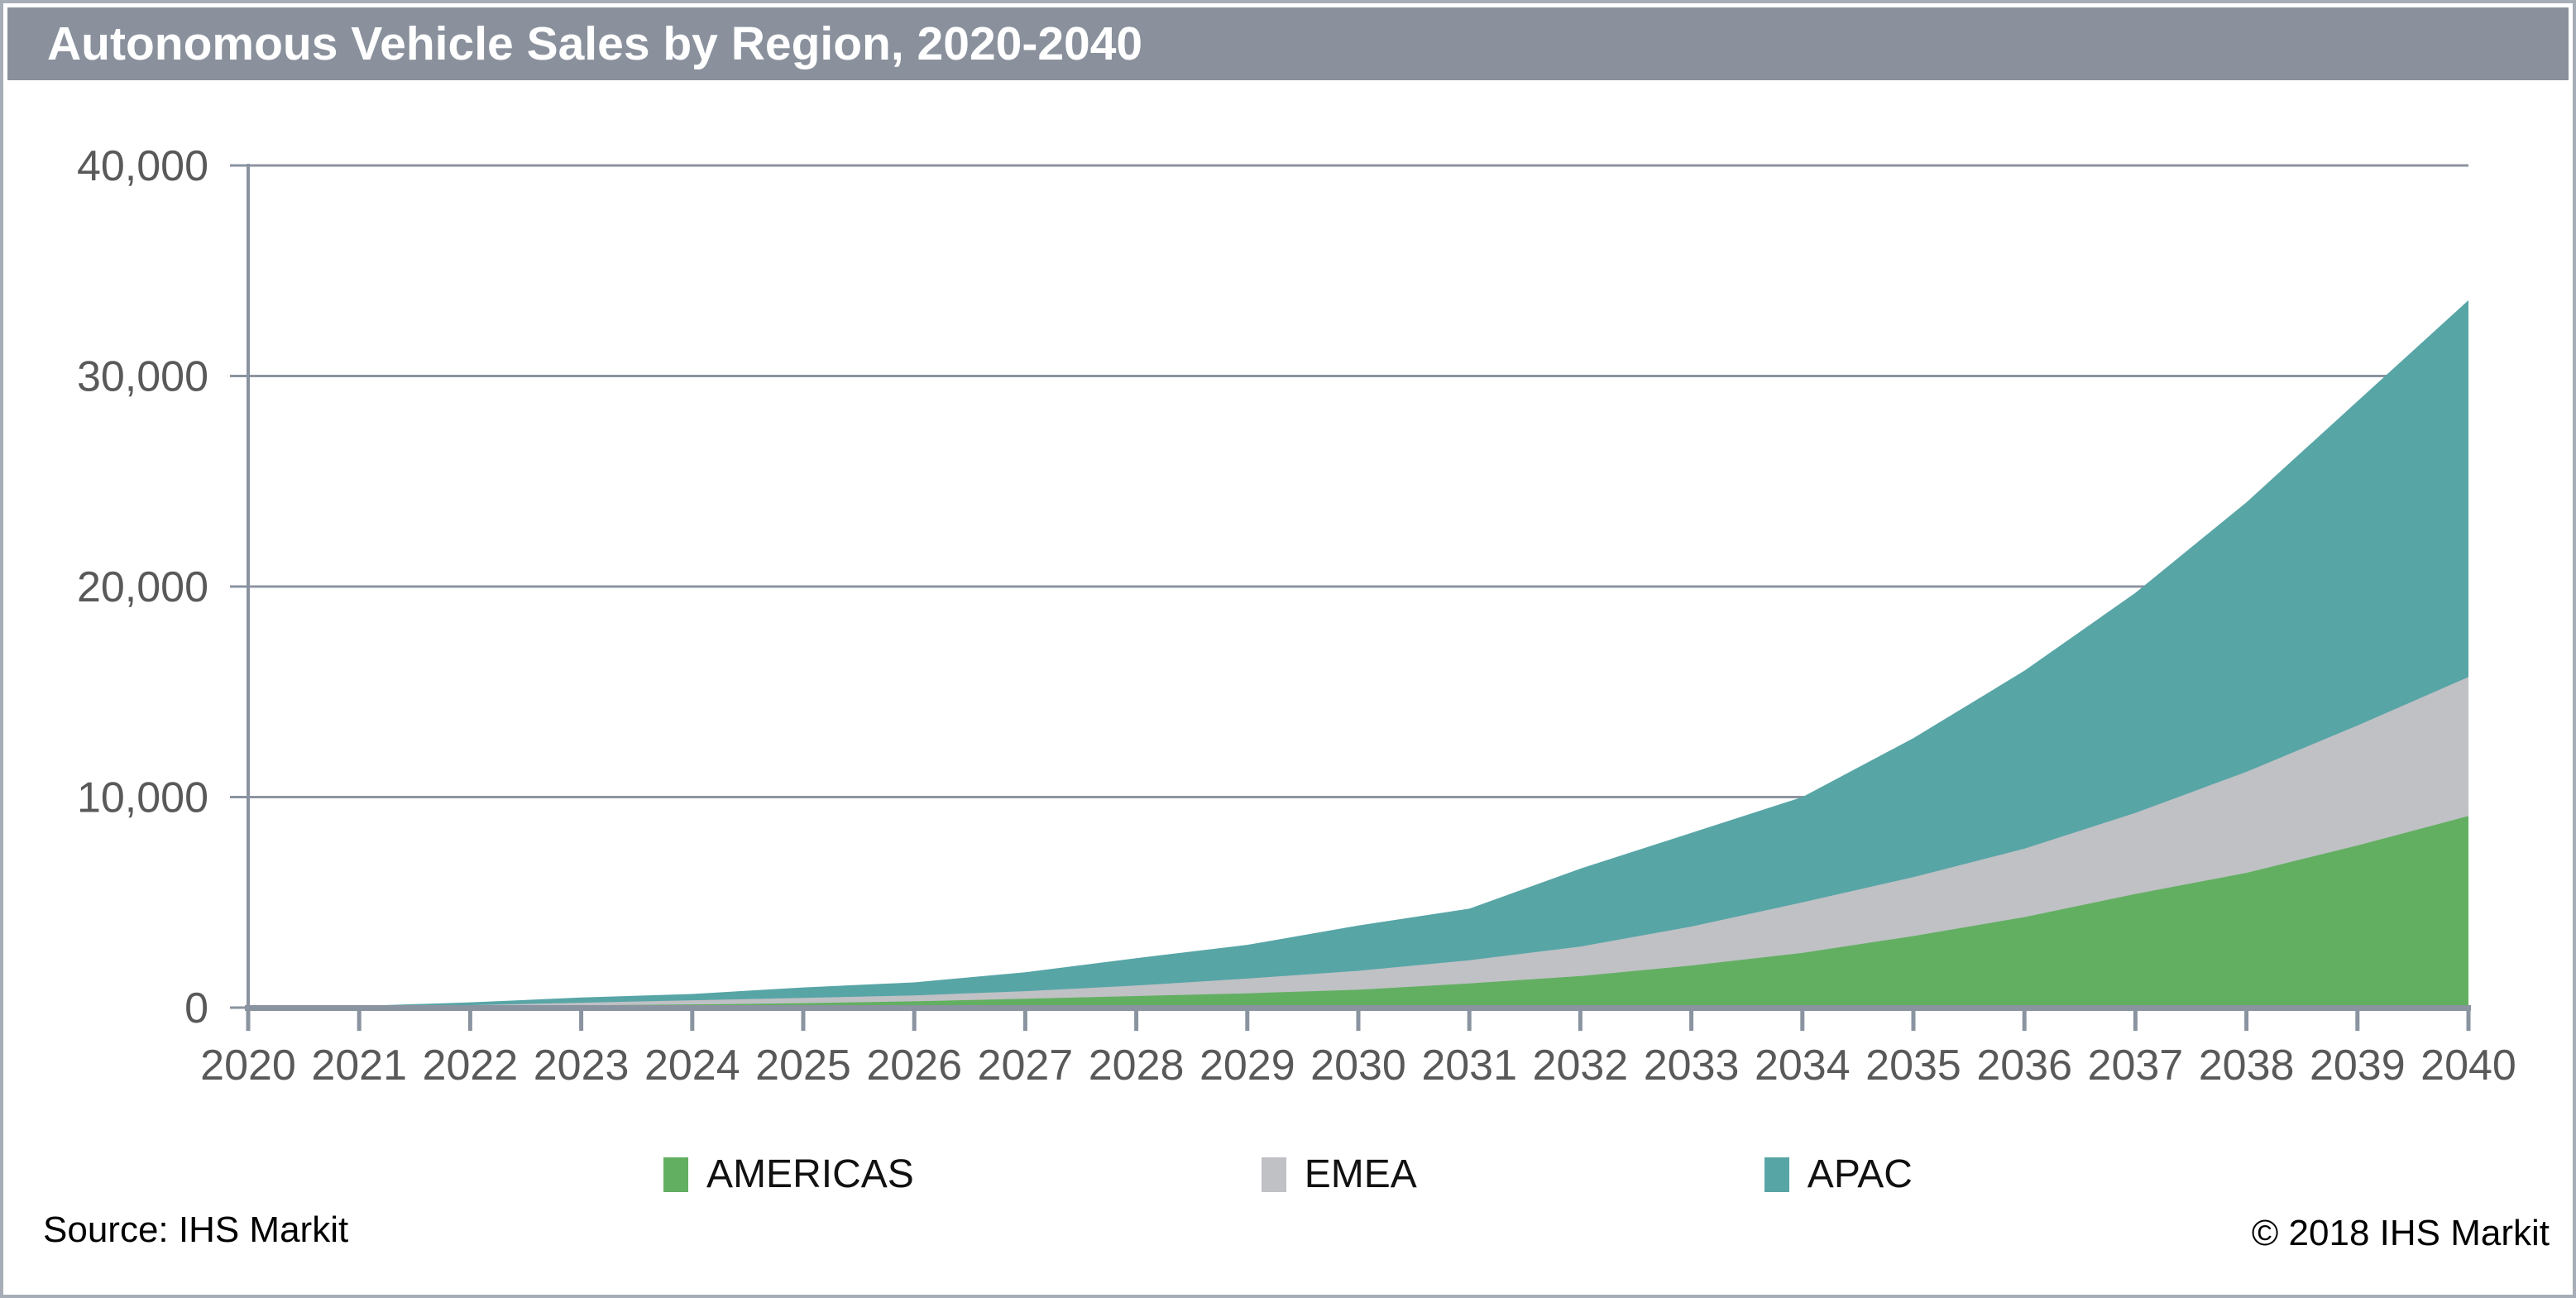  Describe the element at coordinates (1137, 1066) in the screenshot. I see `x-tick-label-2028: 2028` at that location.